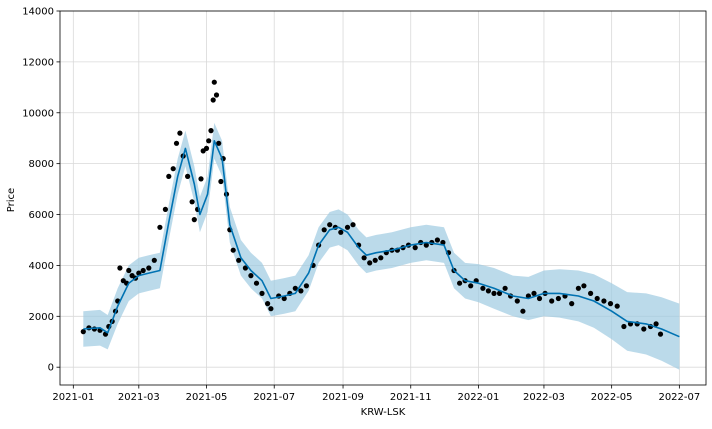  Describe the element at coordinates (383, 412) in the screenshot. I see `x-axis-label: KRW-LSK` at that location.